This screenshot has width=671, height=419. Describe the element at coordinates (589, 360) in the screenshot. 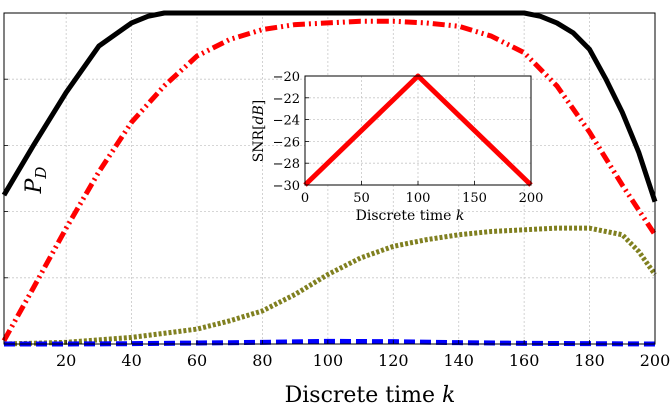

I see `main-x-tick-label: 180` at that location.